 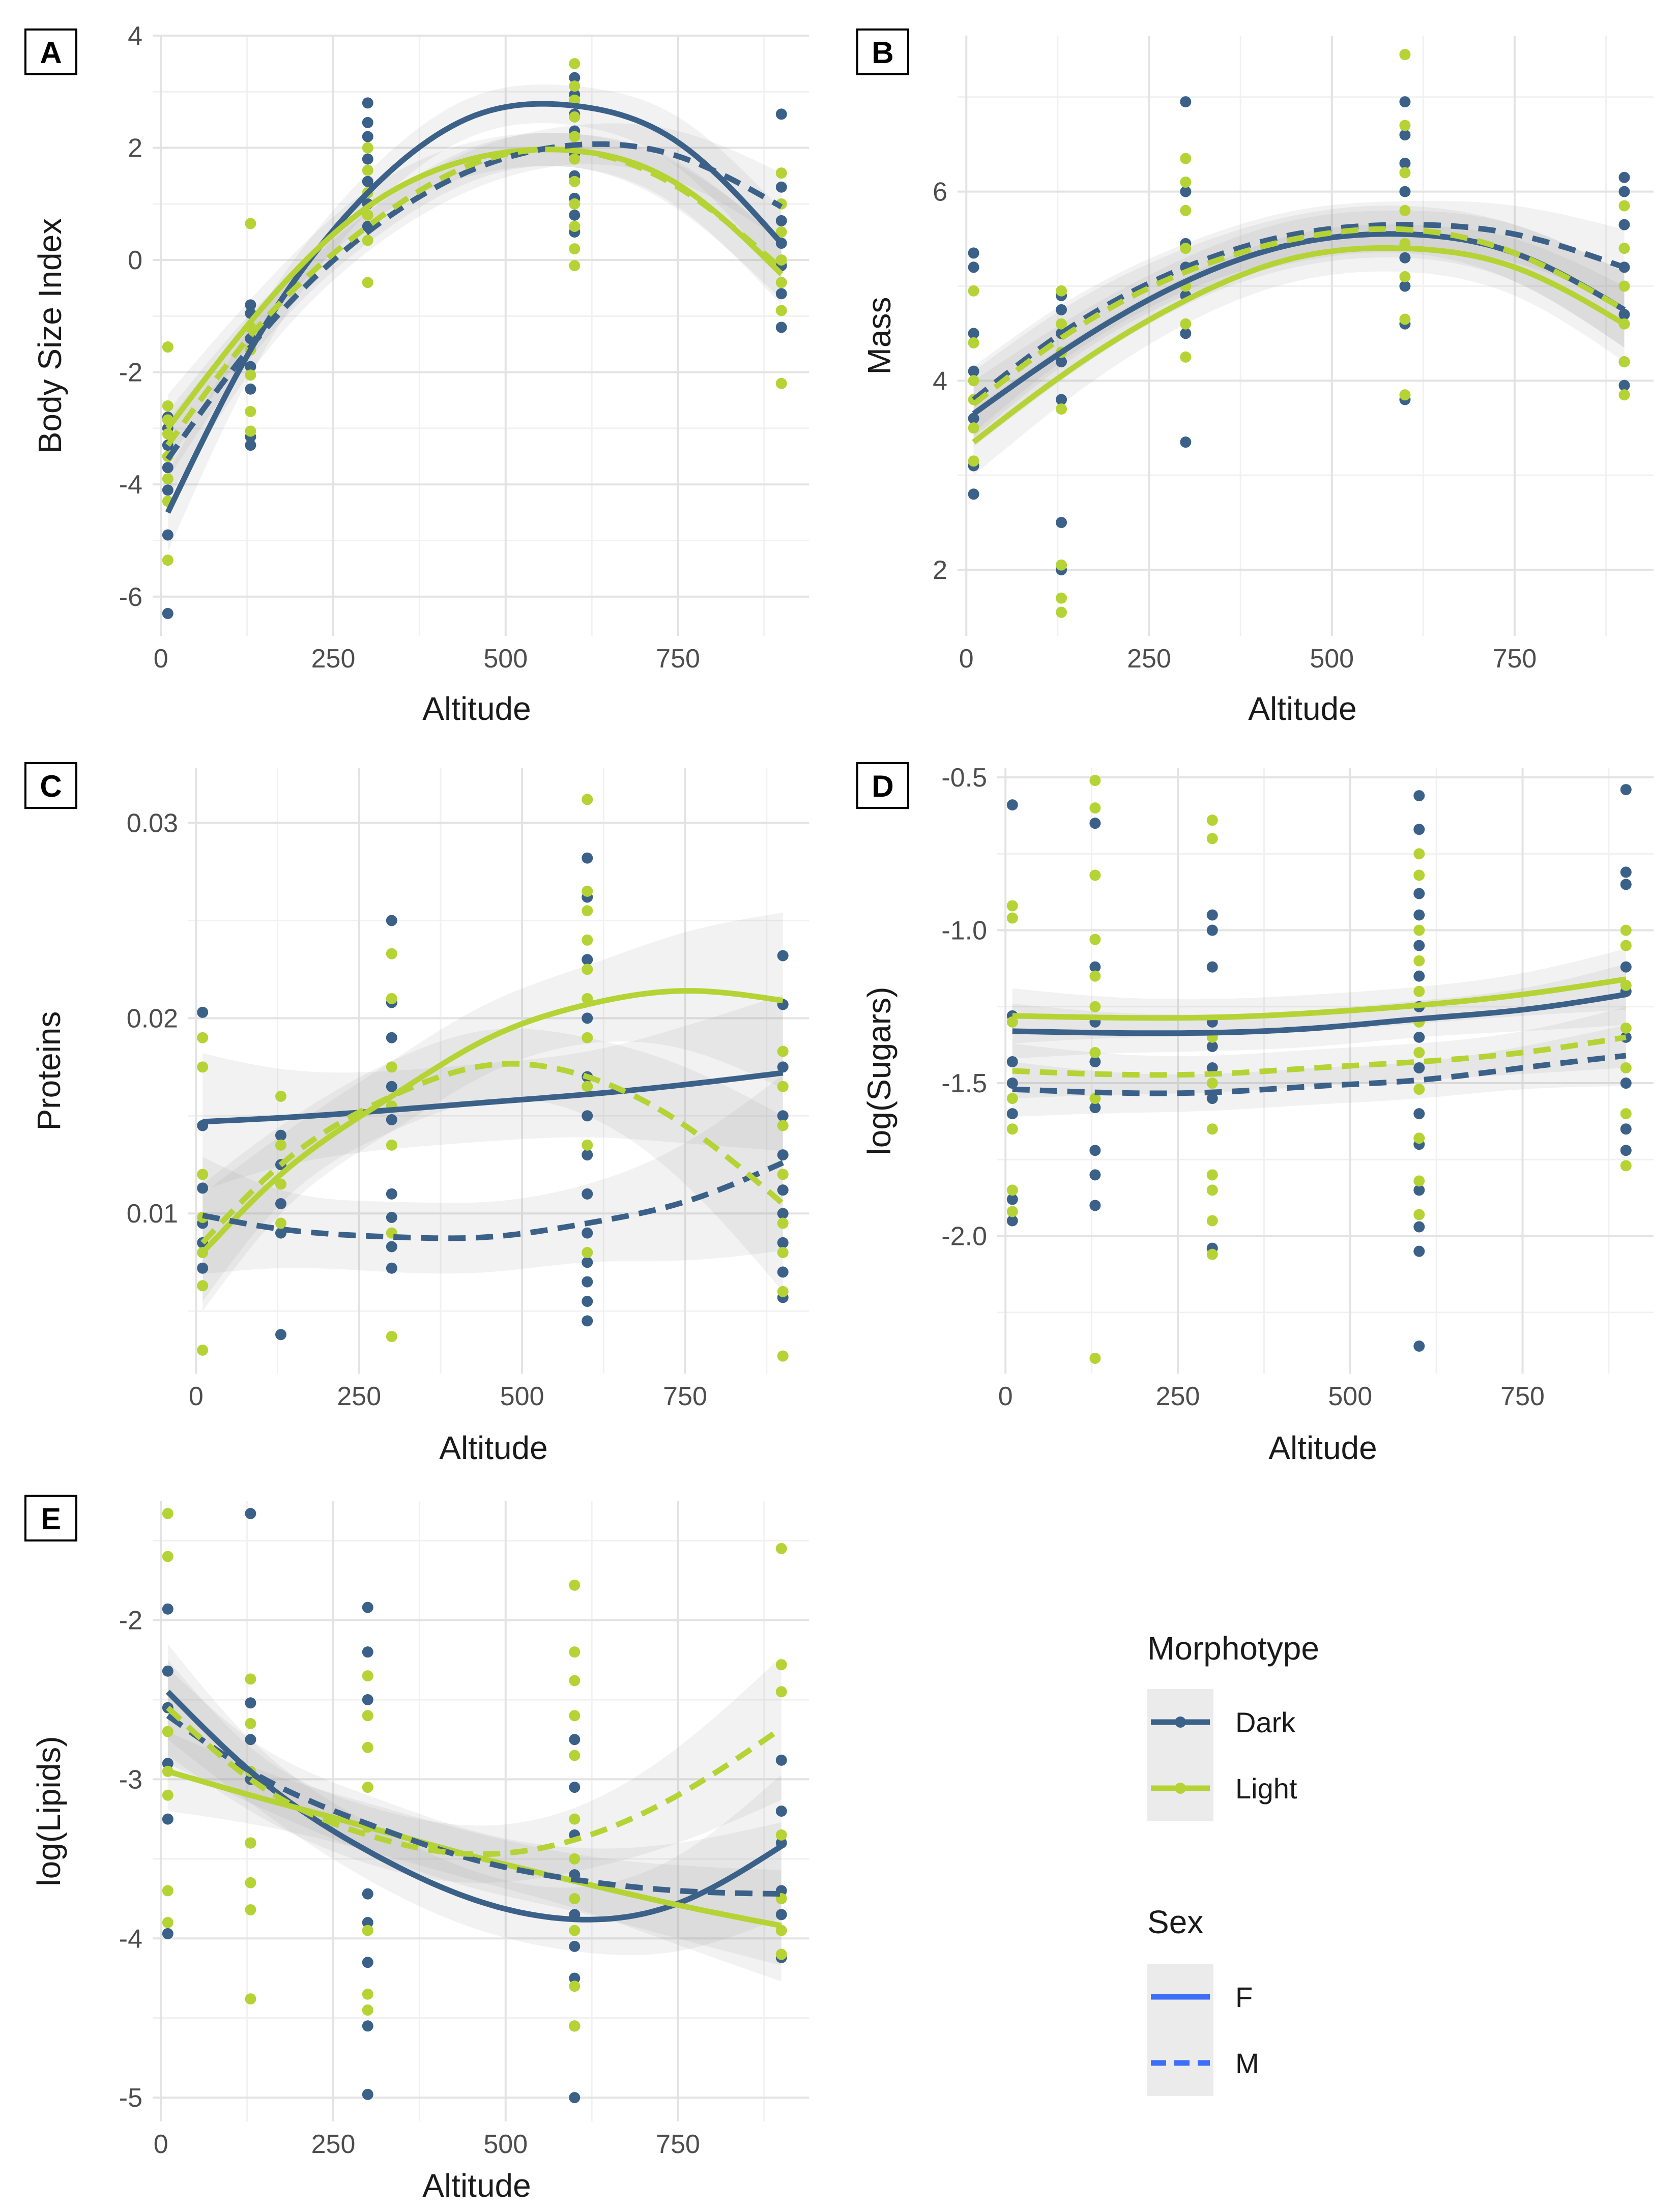 What do you see at coordinates (678, 659) in the screenshot?
I see `panel-a-x-tick-label: 750` at bounding box center [678, 659].